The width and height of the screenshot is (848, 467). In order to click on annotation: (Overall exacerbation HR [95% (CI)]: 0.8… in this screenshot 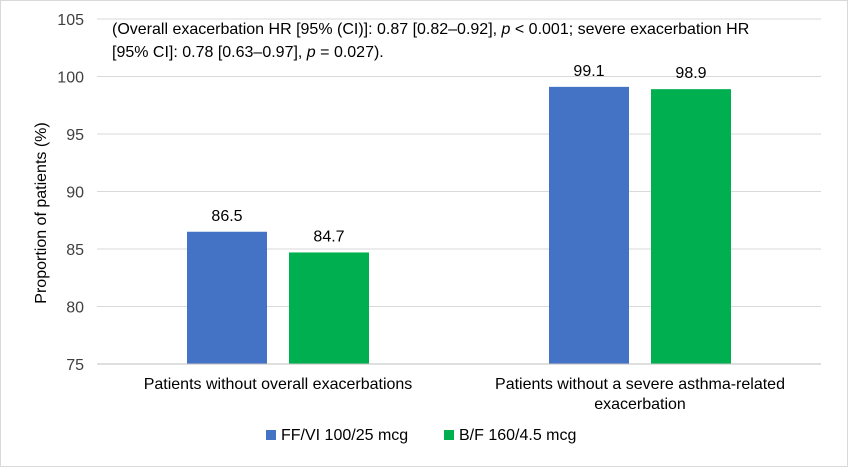, I will do `click(462, 41)`.